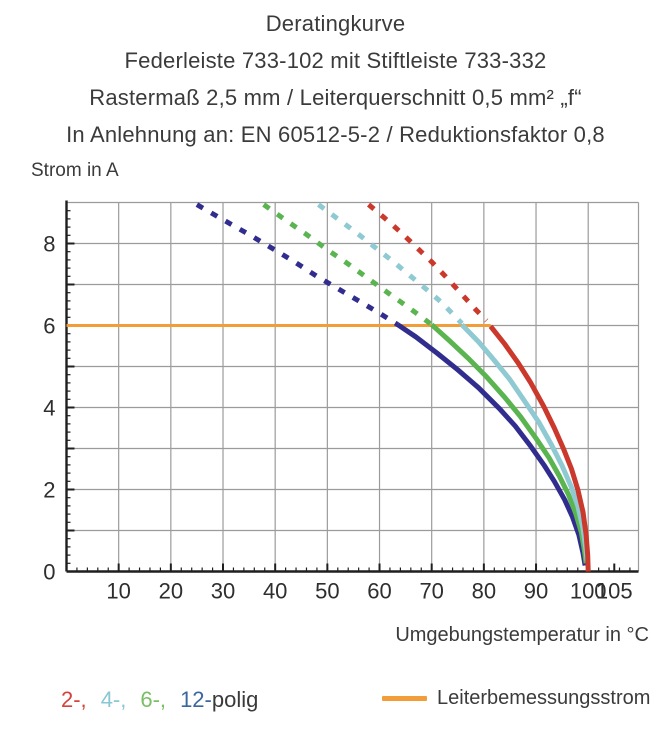  What do you see at coordinates (196, 699) in the screenshot?
I see `legend-pole-item-12: 12-` at bounding box center [196, 699].